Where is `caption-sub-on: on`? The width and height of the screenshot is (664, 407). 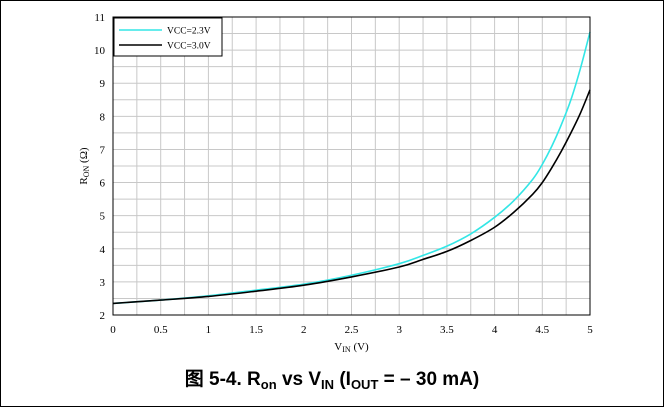
caption-sub-on: on is located at coordinates (268, 384).